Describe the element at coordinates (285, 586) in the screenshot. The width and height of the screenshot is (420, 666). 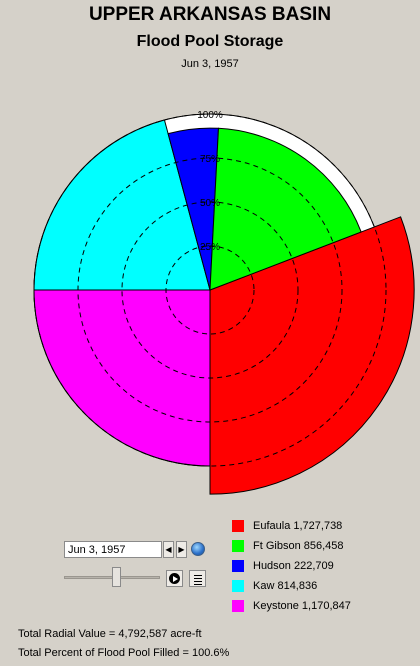
I see `legend-label: Kaw 814,836` at that location.